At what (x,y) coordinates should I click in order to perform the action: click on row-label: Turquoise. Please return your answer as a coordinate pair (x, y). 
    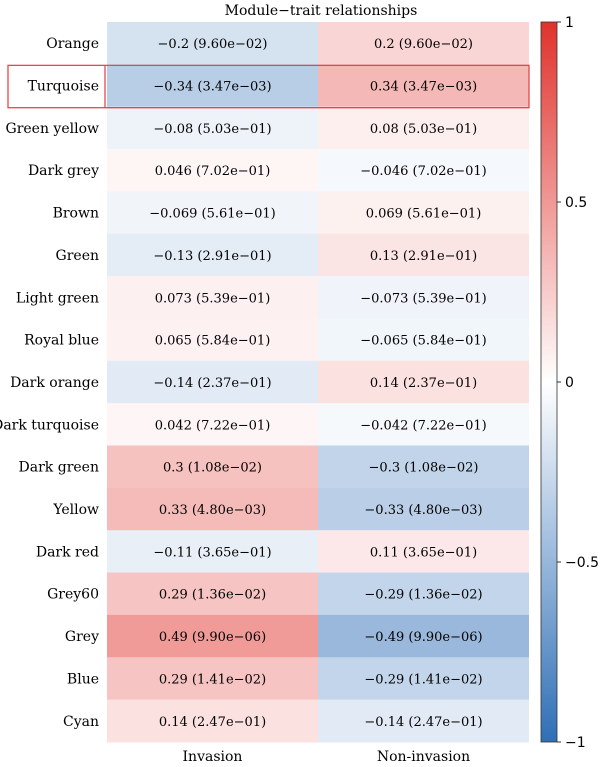
    Looking at the image, I should click on (63, 87).